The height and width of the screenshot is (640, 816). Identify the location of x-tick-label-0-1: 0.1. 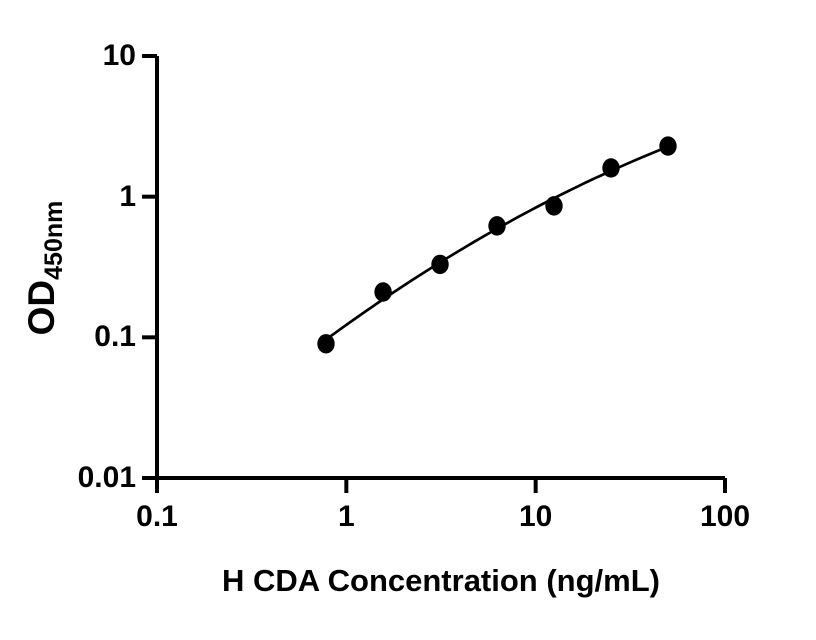
(157, 516).